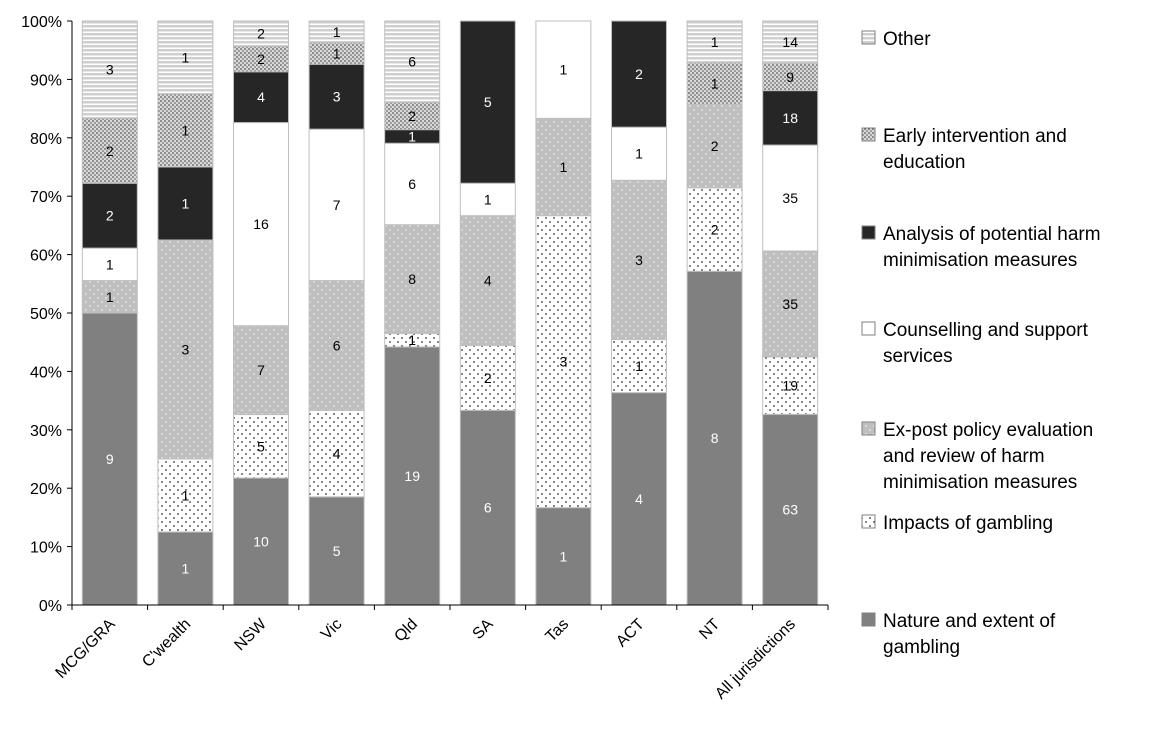 This screenshot has width=1149, height=740. What do you see at coordinates (86, 649) in the screenshot?
I see `category-label: MCG/GRA` at bounding box center [86, 649].